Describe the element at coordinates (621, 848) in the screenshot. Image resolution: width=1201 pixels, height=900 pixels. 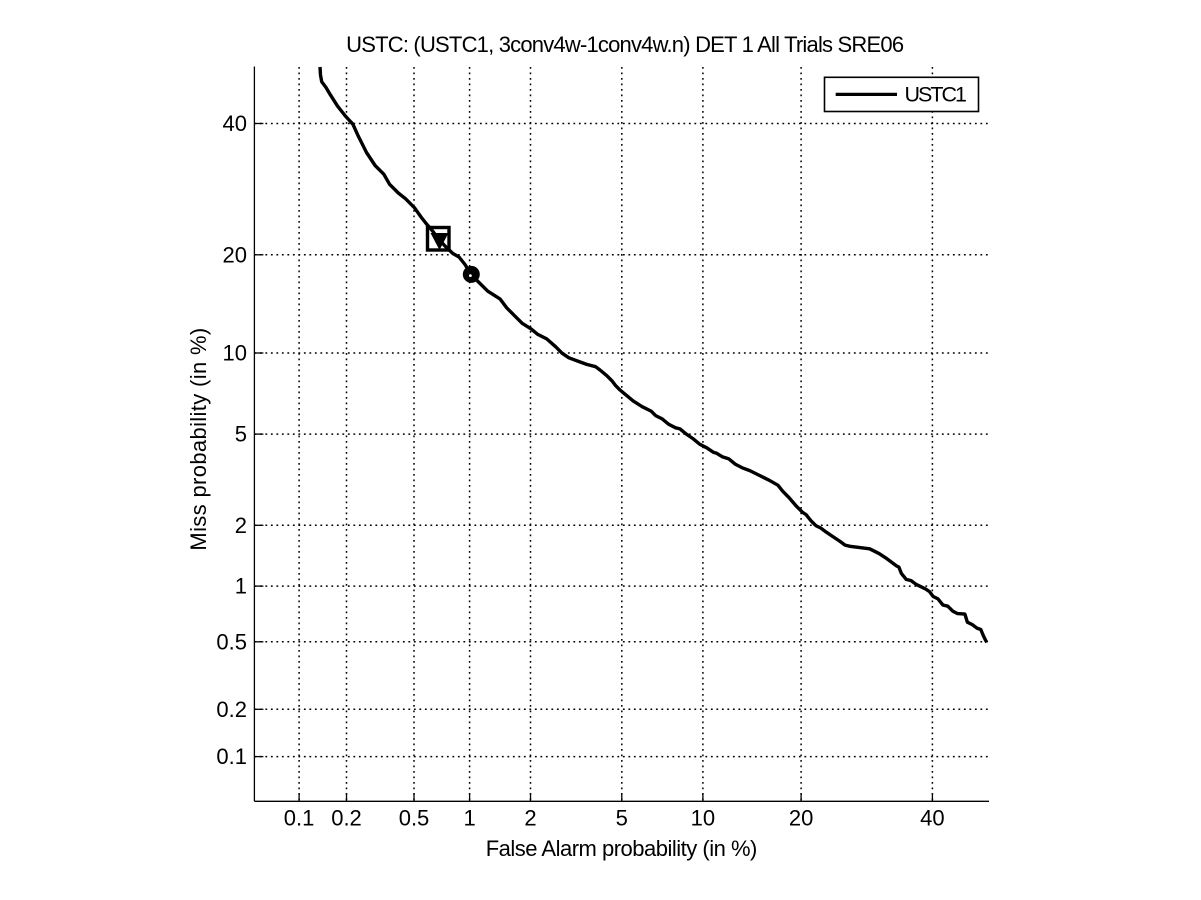
I see `svg-text: False Alarm probability (in %)` at that location.